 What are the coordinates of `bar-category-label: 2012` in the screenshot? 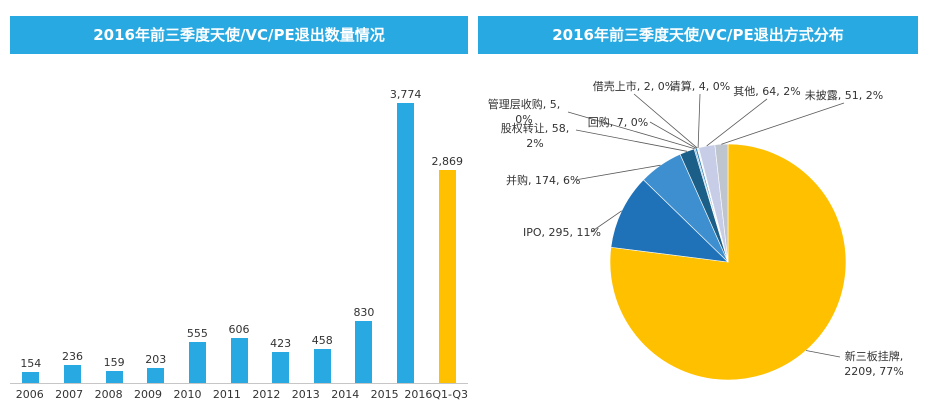 It's located at (266, 394).